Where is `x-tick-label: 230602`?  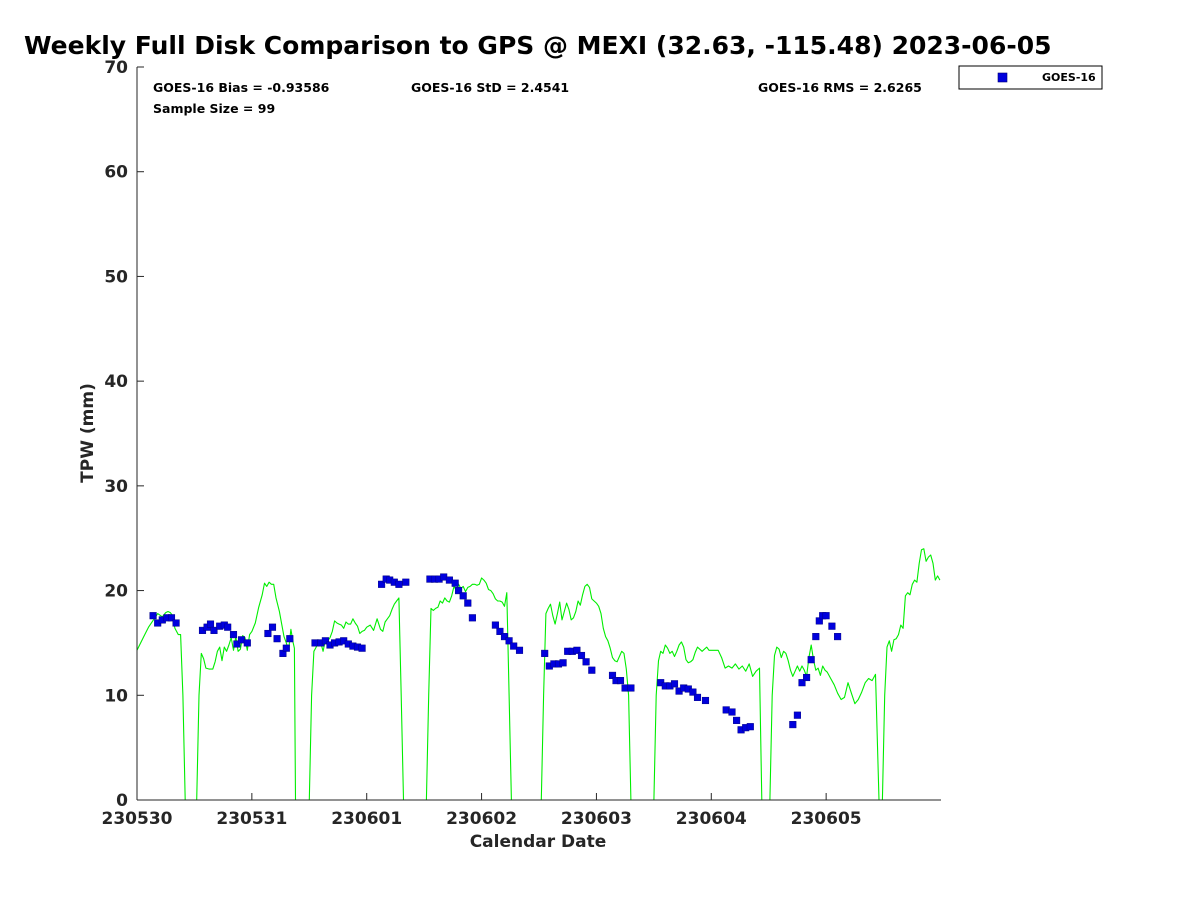
x-tick-label: 230602 is located at coordinates (481, 819).